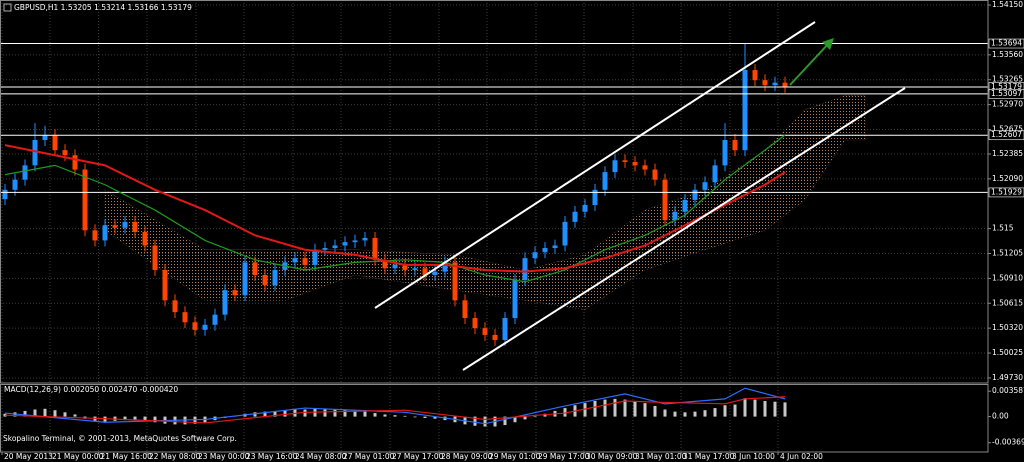  Describe the element at coordinates (1007, 327) in the screenshot. I see `y-tick-label: 1.50320` at that location.